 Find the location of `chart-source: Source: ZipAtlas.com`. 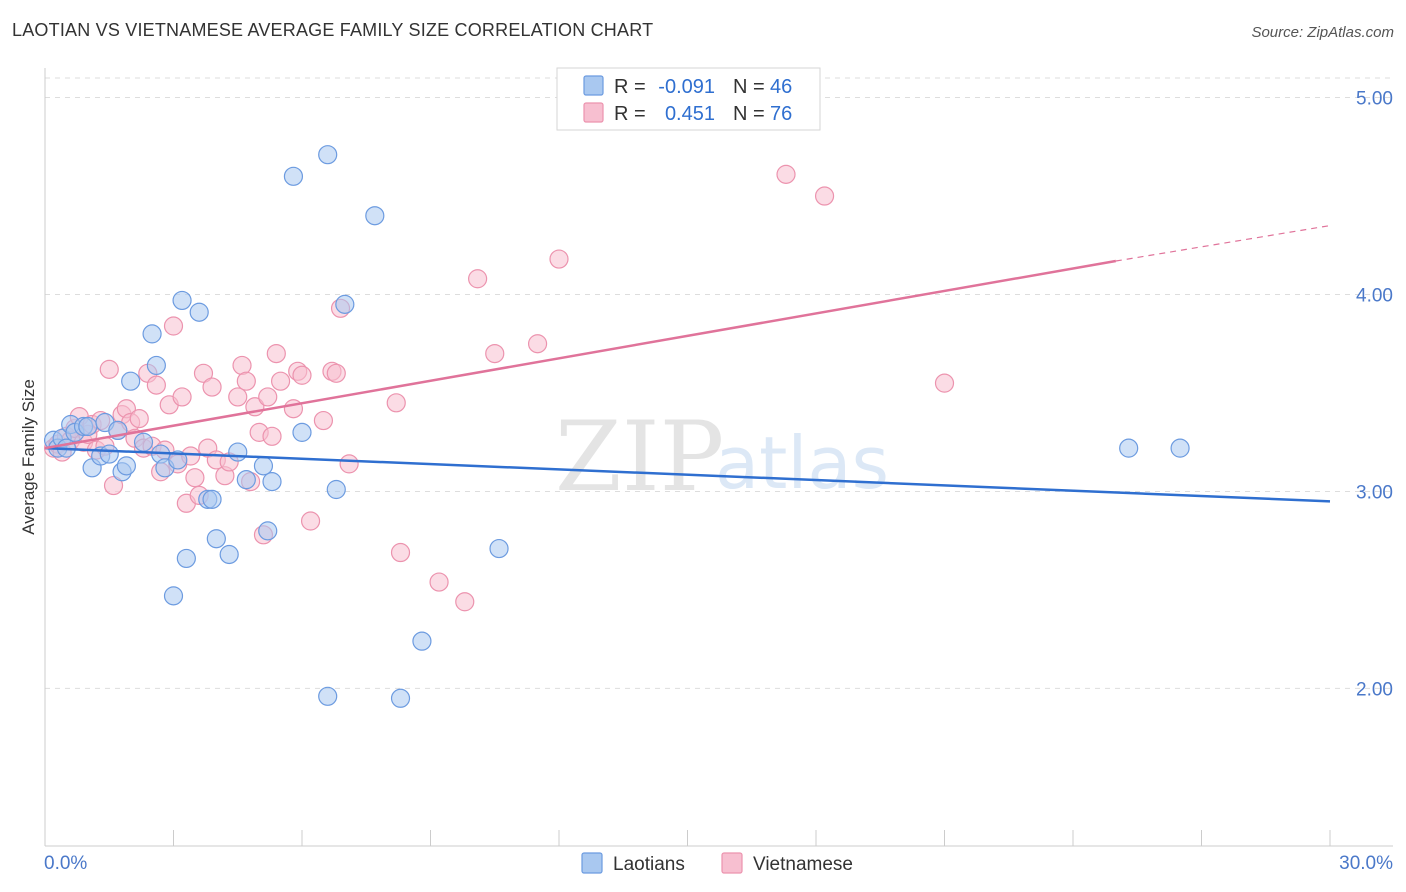

chart-source: Source: ZipAtlas.com is located at coordinates (1322, 32).